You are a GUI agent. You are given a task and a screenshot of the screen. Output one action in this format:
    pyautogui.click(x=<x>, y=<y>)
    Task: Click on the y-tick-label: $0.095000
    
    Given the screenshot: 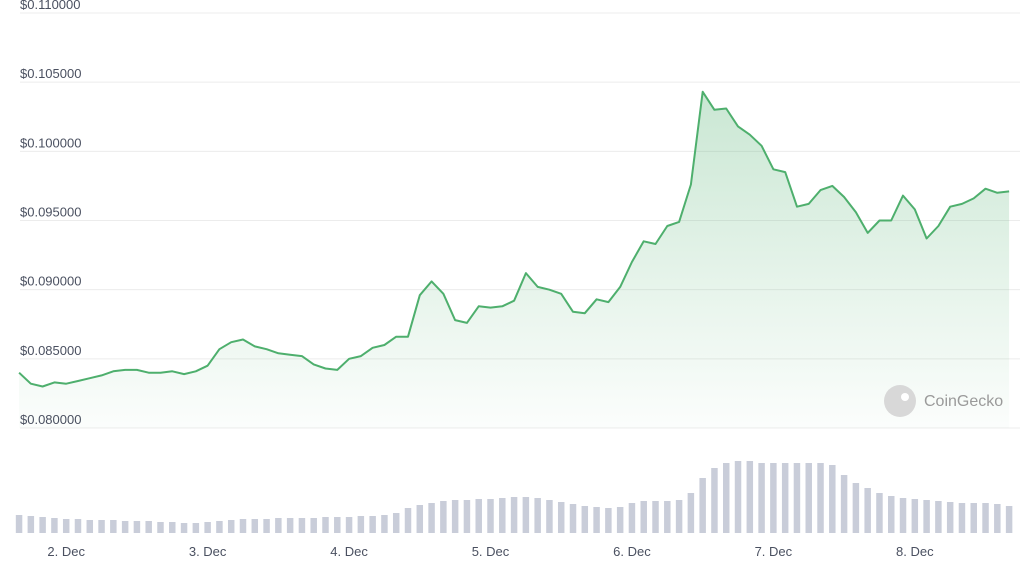 What is the action you would take?
    pyautogui.click(x=50, y=212)
    